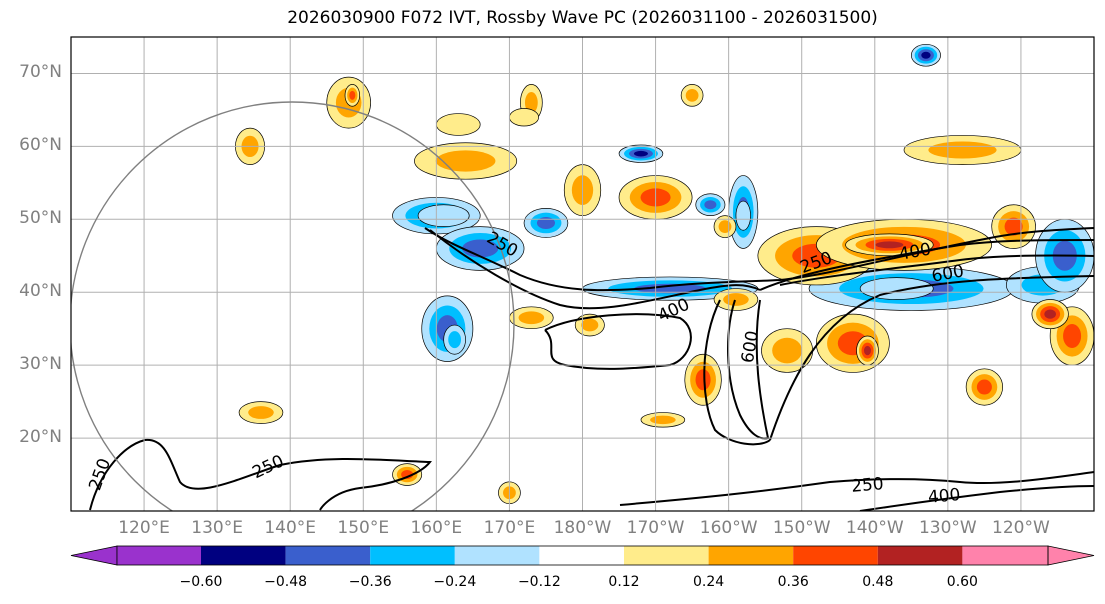  Describe the element at coordinates (748, 369) in the screenshot. I see `contour-600-trough` at that location.